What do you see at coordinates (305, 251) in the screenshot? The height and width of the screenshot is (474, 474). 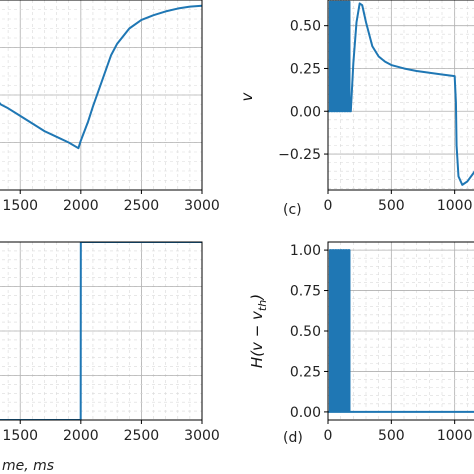 I see `y-tick-label: 1.00` at bounding box center [305, 251].